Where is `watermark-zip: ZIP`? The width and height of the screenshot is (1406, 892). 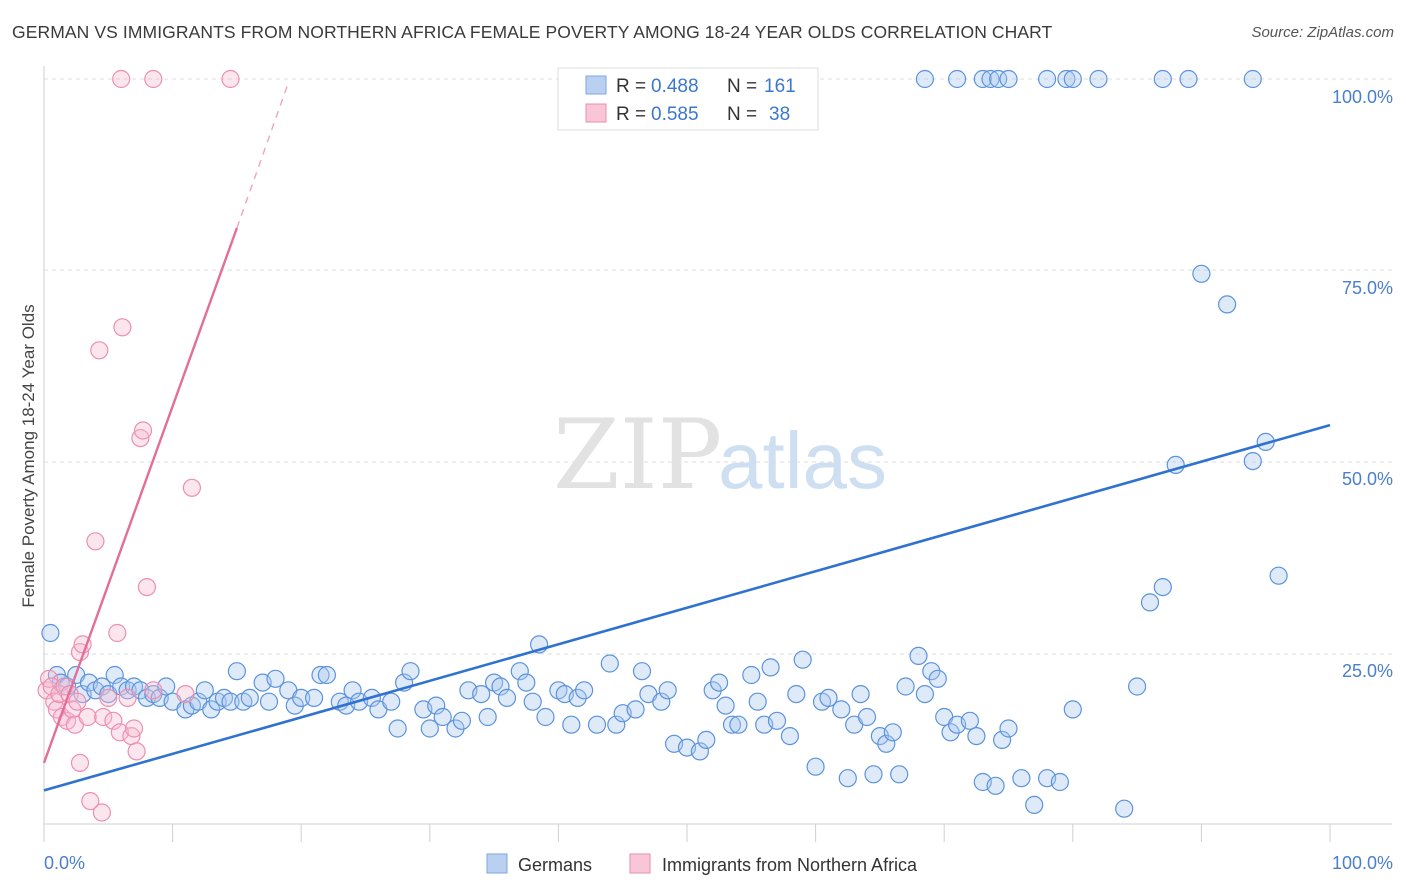 watermark-zip: ZIP is located at coordinates (637, 455).